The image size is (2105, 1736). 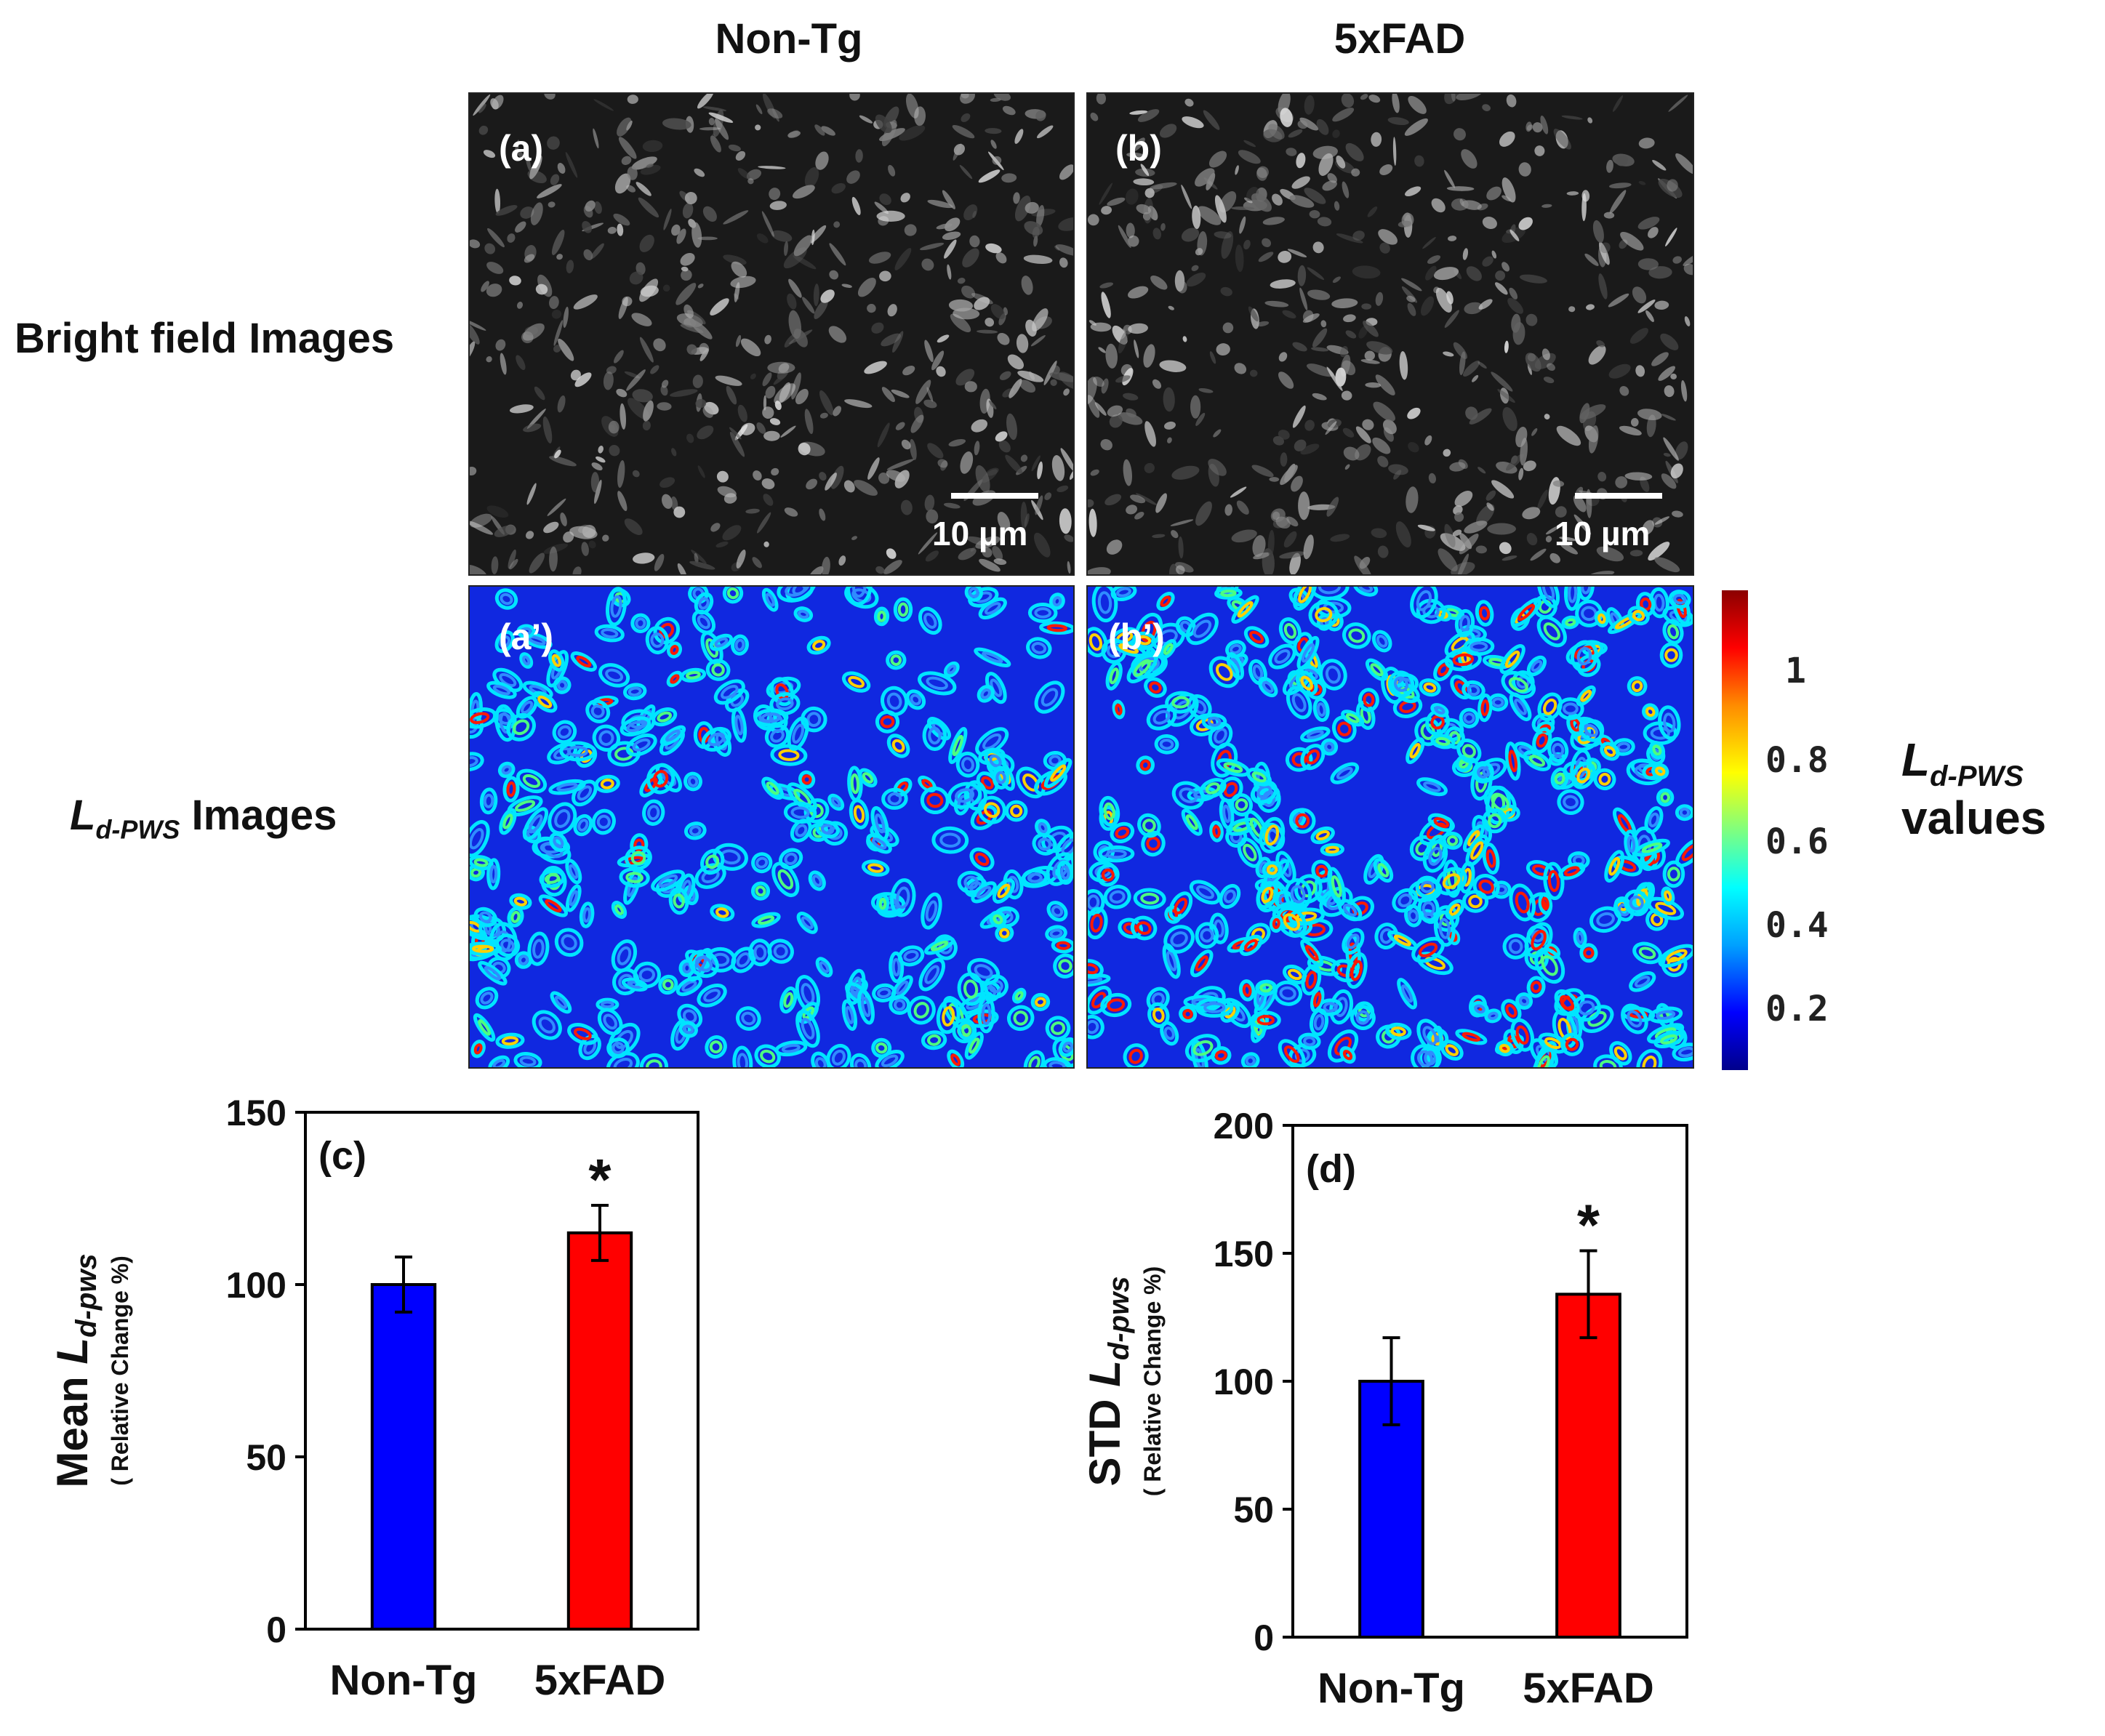 I want to click on x-tick-label: Non-Tg, so click(x=404, y=1680).